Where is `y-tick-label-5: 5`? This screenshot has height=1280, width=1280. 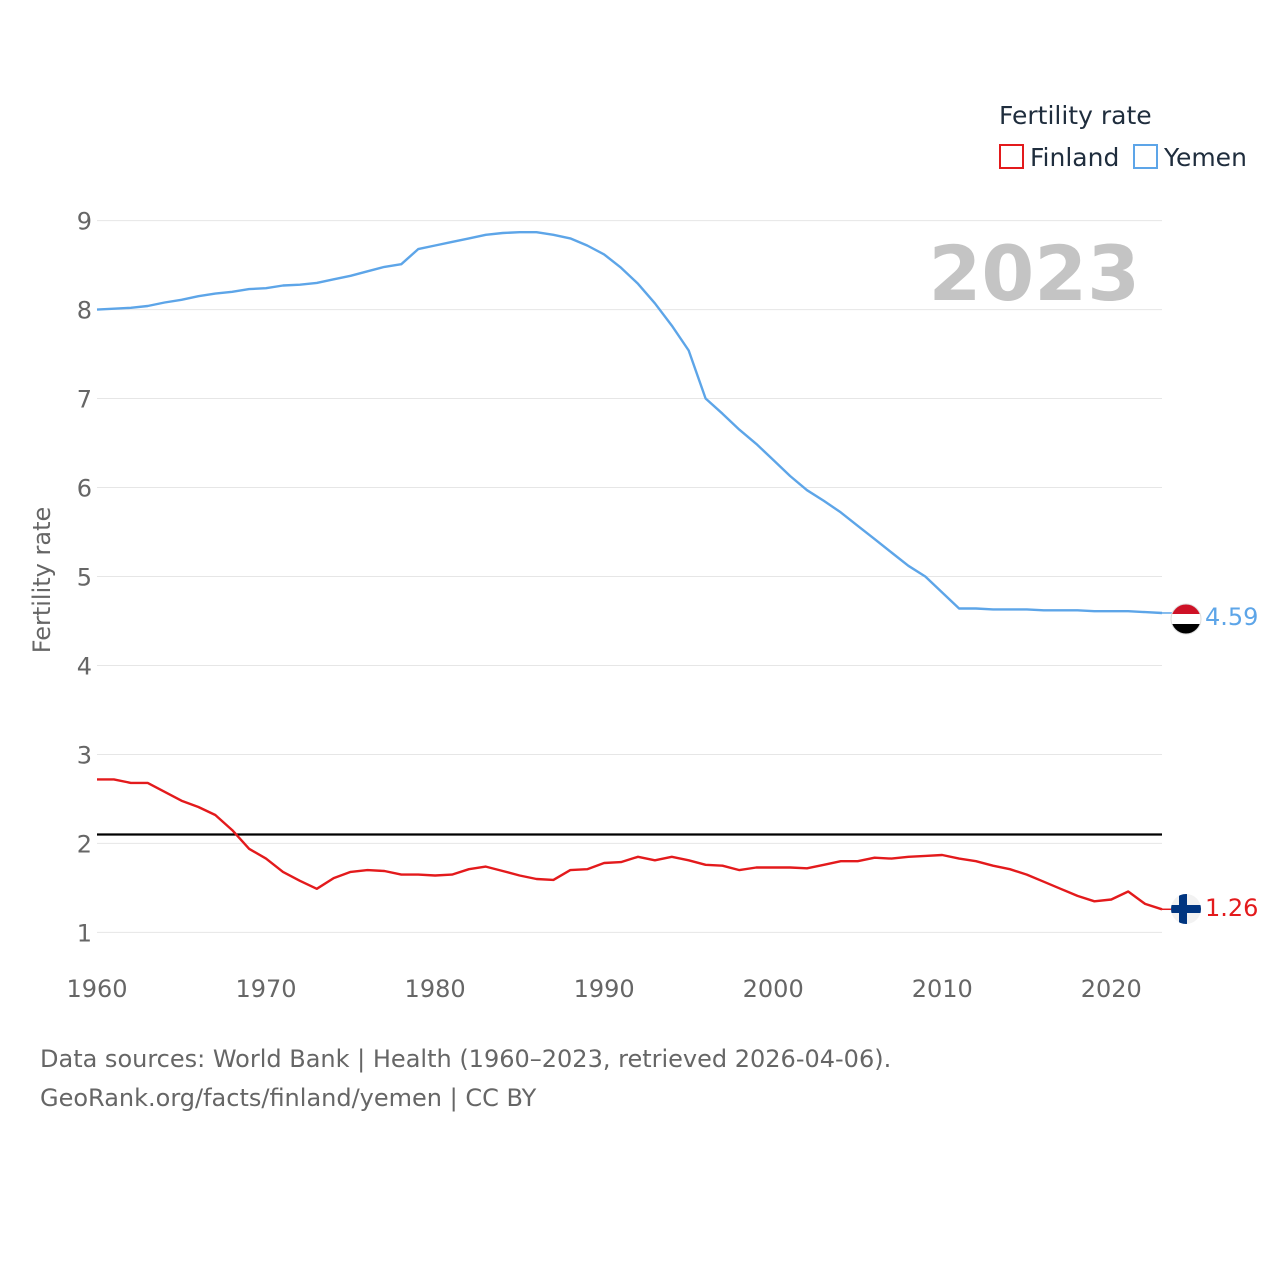 y-tick-label-5: 5 is located at coordinates (84, 578).